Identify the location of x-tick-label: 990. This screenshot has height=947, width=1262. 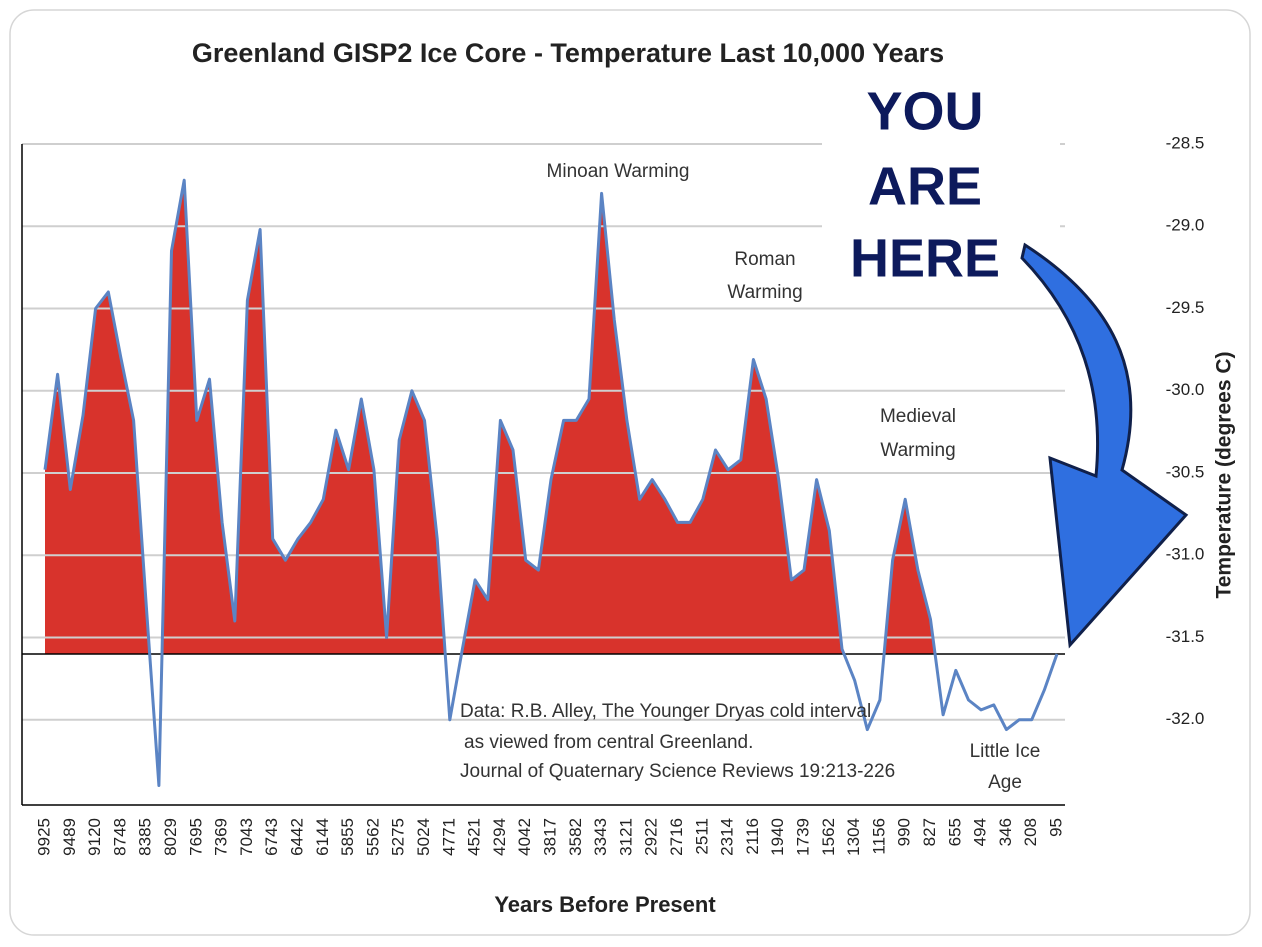
(904, 832).